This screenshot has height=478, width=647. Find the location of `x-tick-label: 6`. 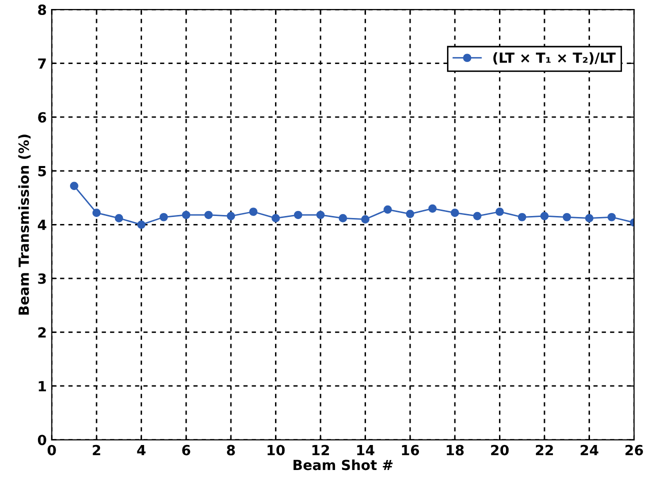

x-tick-label: 6 is located at coordinates (186, 450).